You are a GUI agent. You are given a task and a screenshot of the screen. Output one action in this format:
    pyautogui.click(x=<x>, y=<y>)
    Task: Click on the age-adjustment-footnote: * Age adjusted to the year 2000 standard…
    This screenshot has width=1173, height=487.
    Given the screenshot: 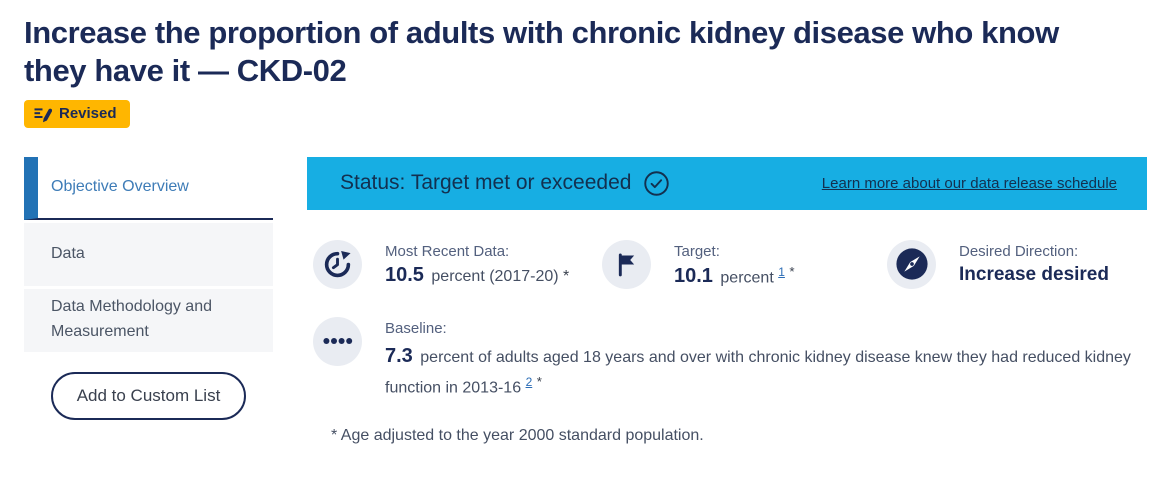 What is the action you would take?
    pyautogui.click(x=517, y=435)
    